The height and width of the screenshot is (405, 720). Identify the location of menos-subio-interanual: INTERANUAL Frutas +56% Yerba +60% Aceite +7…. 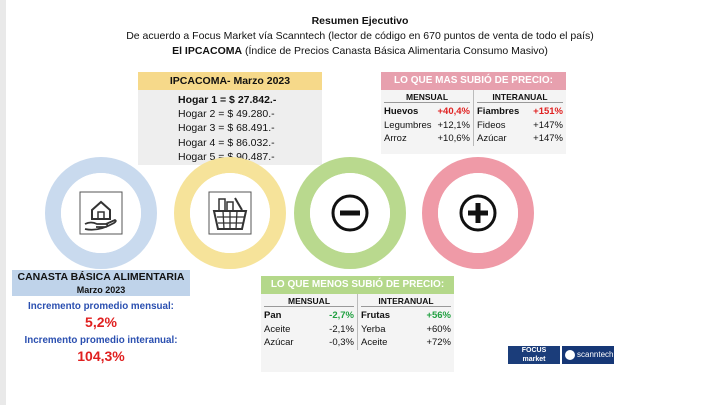
(405, 322).